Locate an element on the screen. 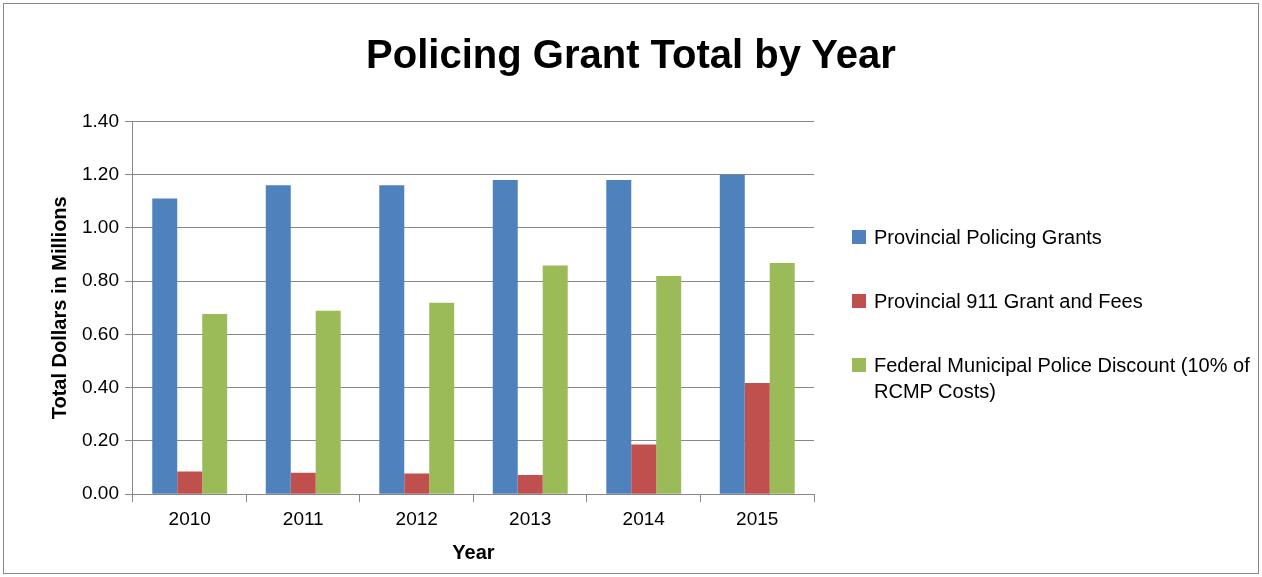  x-tick-label: 2011 is located at coordinates (303, 518).